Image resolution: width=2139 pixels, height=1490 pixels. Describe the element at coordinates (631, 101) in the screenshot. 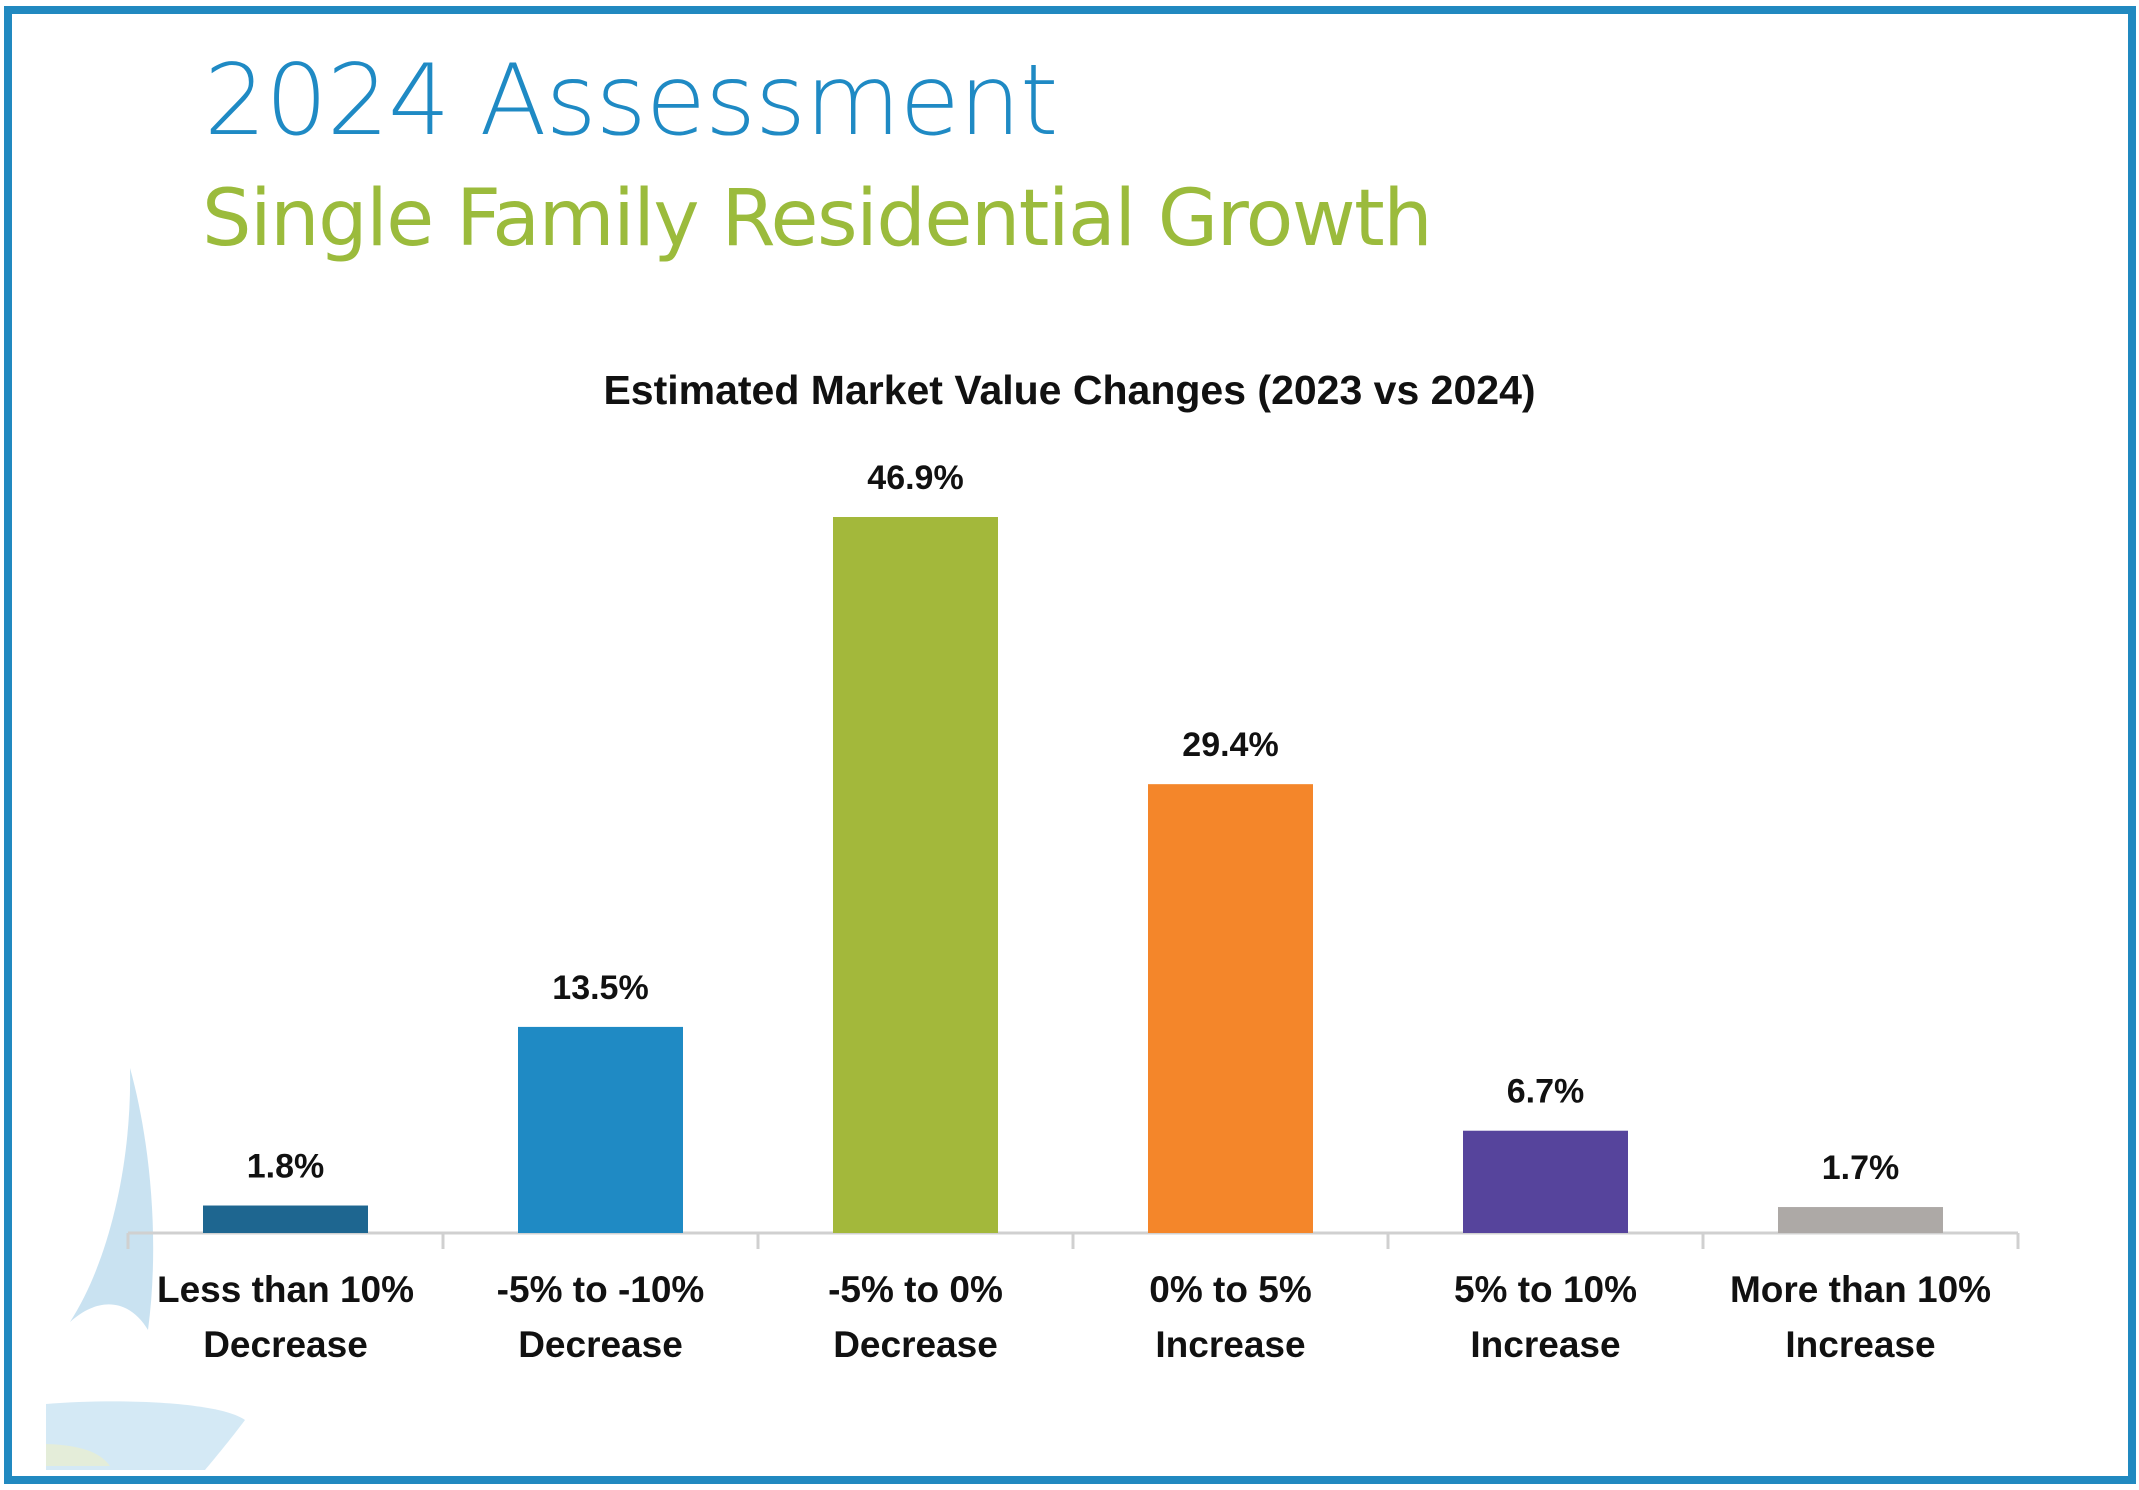

I see `page-title: 2024 Assessment` at that location.